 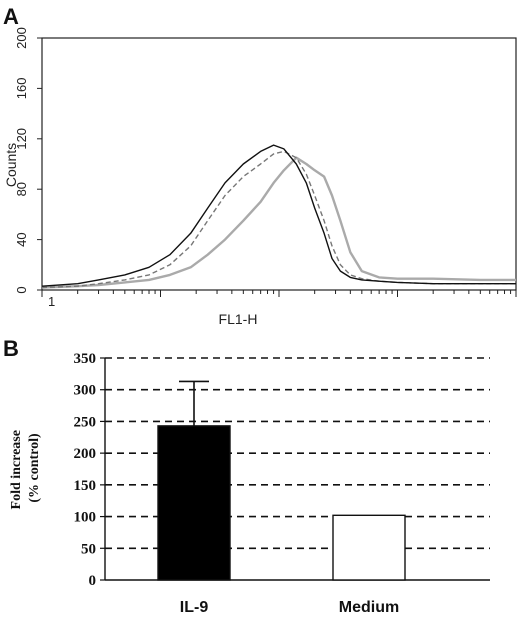 I want to click on panel-b-y-axis-label-line-1: Fold increase, so click(x=16, y=469).